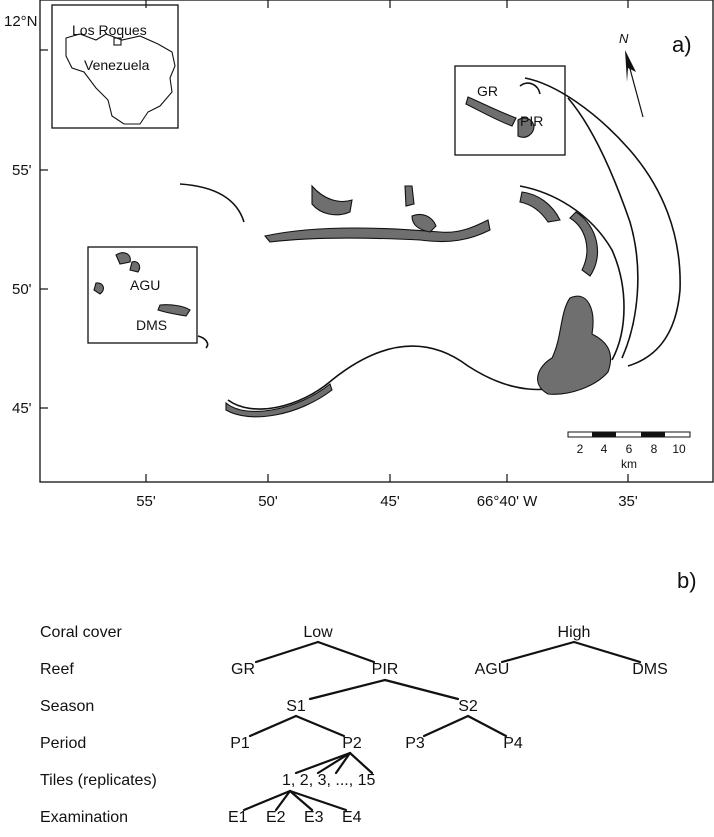  What do you see at coordinates (146, 501) in the screenshot?
I see `x-tick-label: 55'` at bounding box center [146, 501].